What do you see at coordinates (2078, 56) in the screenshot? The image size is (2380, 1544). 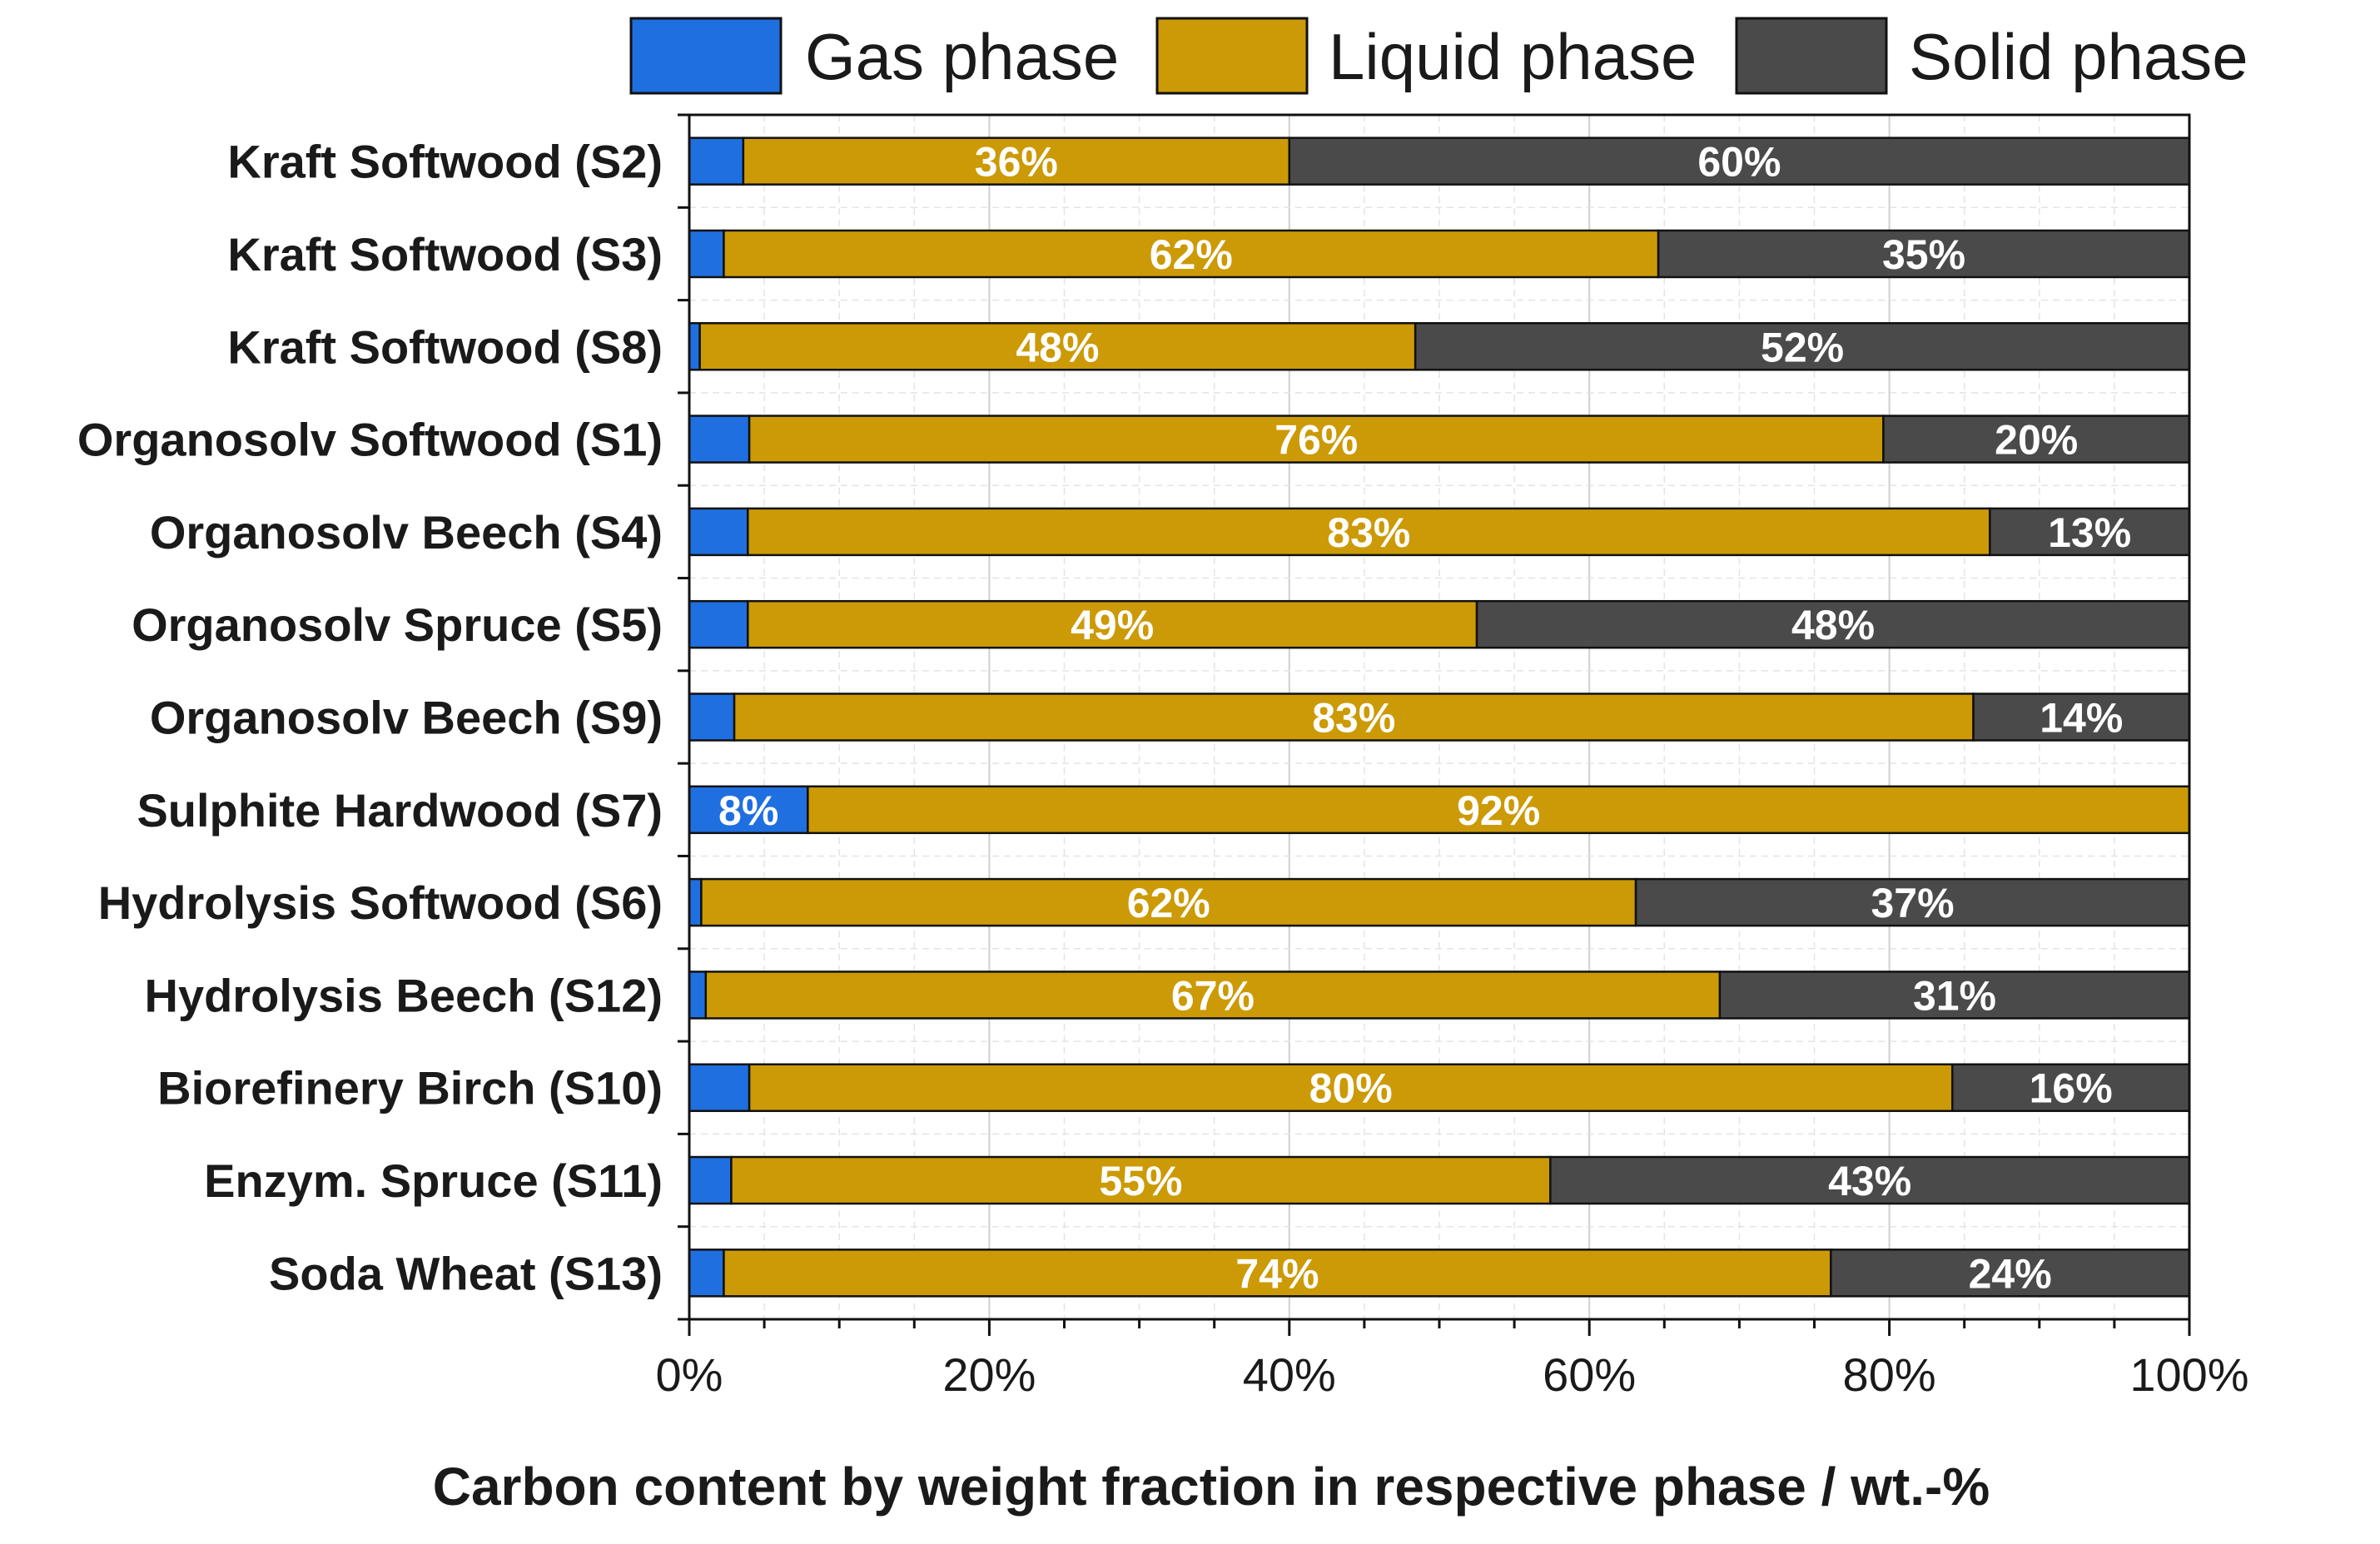 I see `legend-label: Solid phase` at bounding box center [2078, 56].